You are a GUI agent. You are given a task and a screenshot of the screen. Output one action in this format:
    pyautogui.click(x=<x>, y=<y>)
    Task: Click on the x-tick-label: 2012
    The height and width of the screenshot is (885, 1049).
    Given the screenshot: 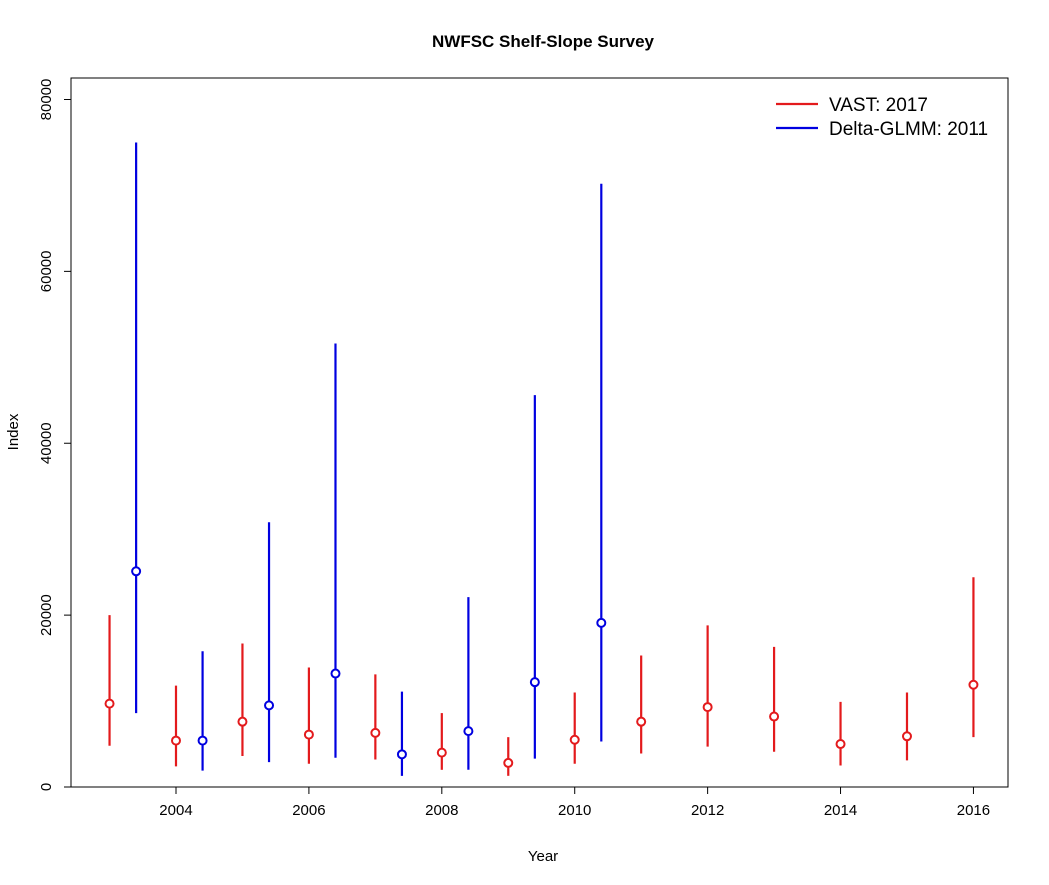 What is the action you would take?
    pyautogui.click(x=707, y=810)
    